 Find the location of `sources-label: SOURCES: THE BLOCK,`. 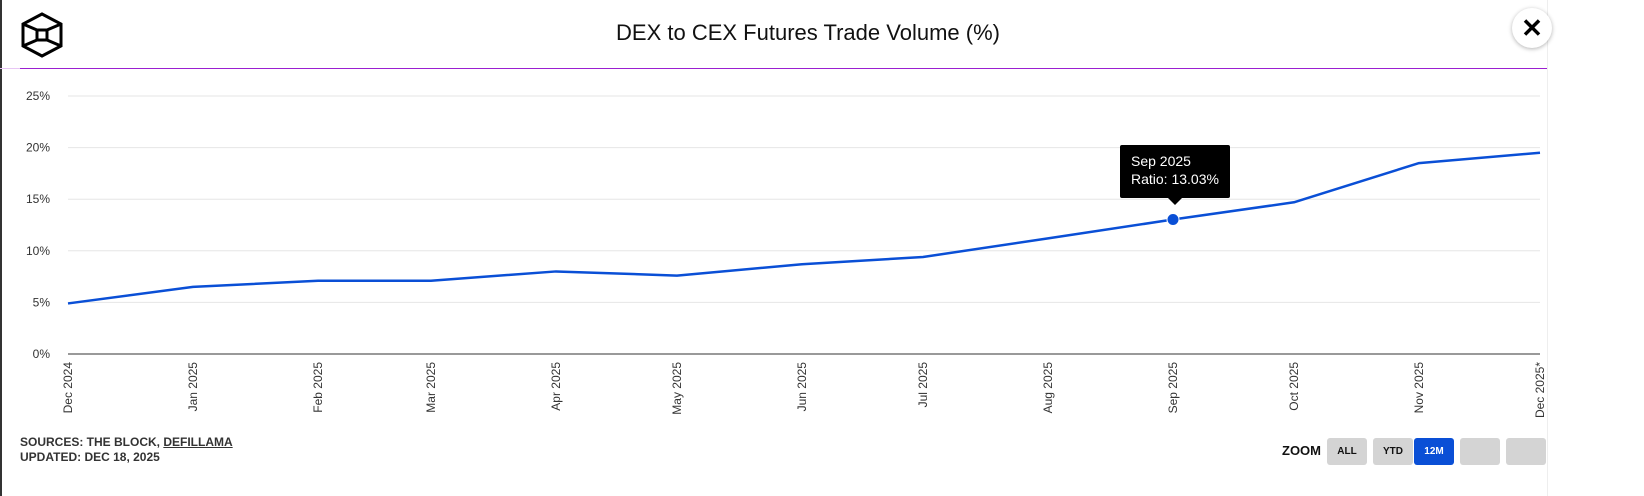

sources-label: SOURCES: THE BLOCK, is located at coordinates (92, 442).